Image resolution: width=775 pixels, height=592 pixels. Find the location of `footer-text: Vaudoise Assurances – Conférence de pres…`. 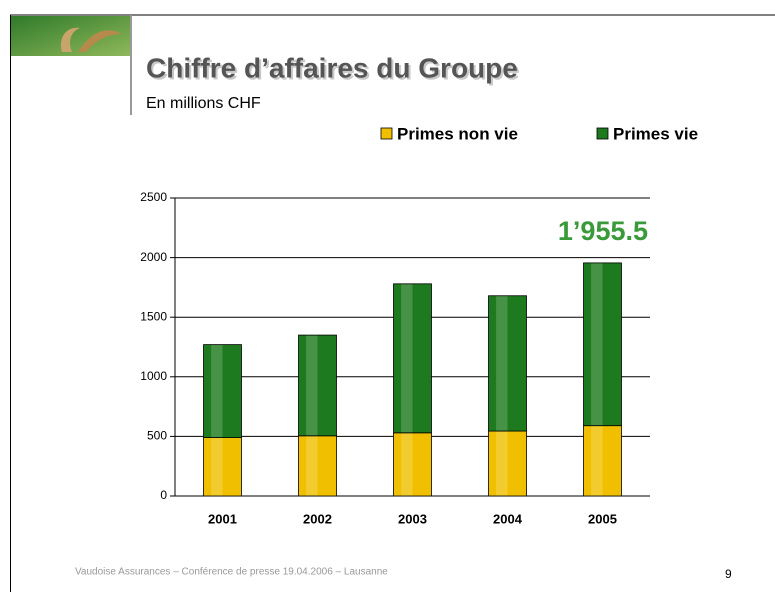

footer-text: Vaudoise Assurances – Conférence de pres… is located at coordinates (231, 572).